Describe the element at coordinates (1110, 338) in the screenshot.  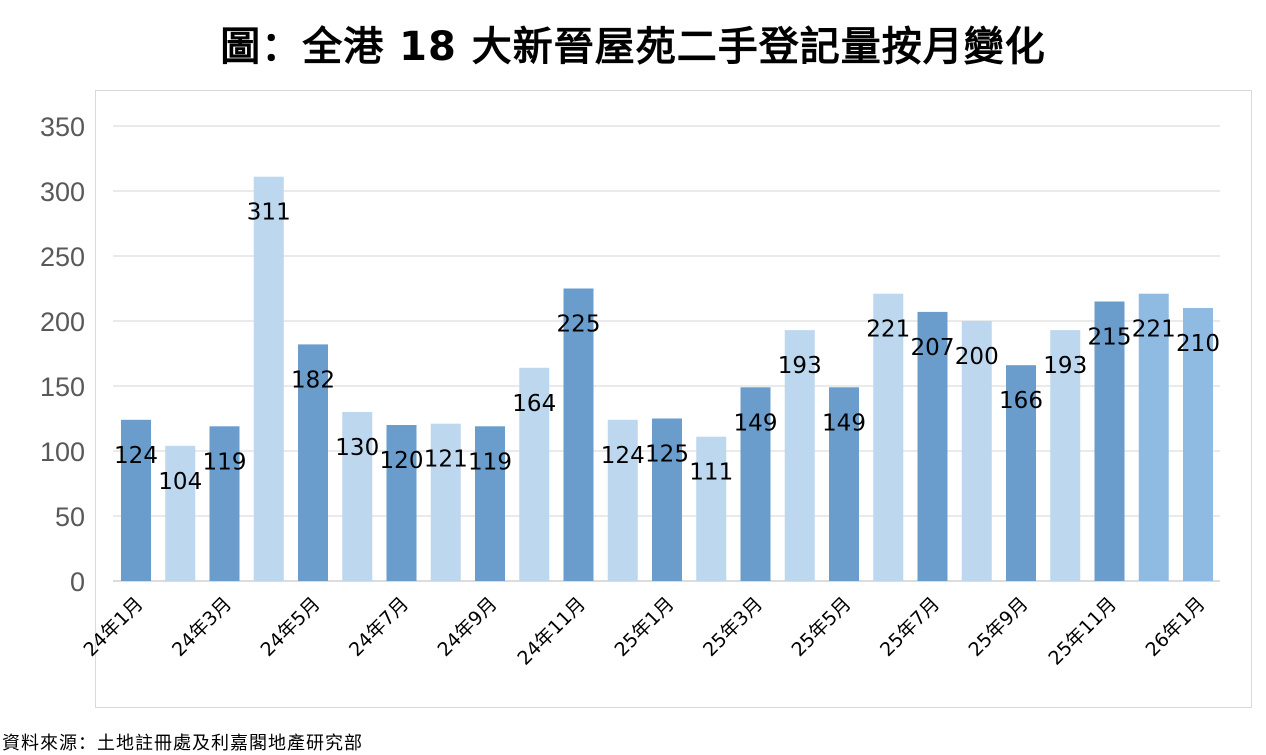
I see `data-label: 215` at that location.